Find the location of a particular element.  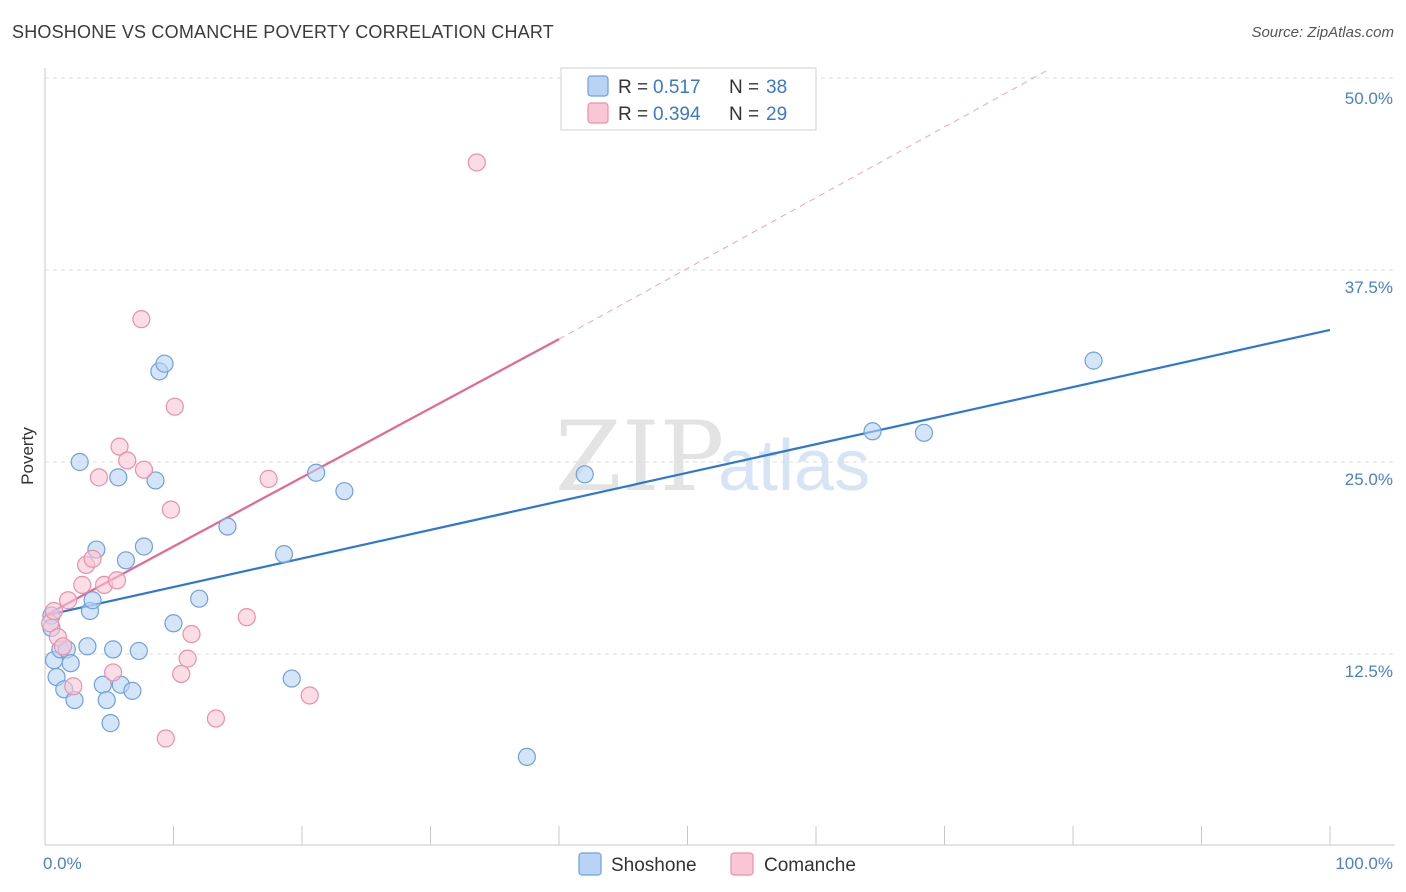

legend-r-label-1: R = is located at coordinates (633, 87).